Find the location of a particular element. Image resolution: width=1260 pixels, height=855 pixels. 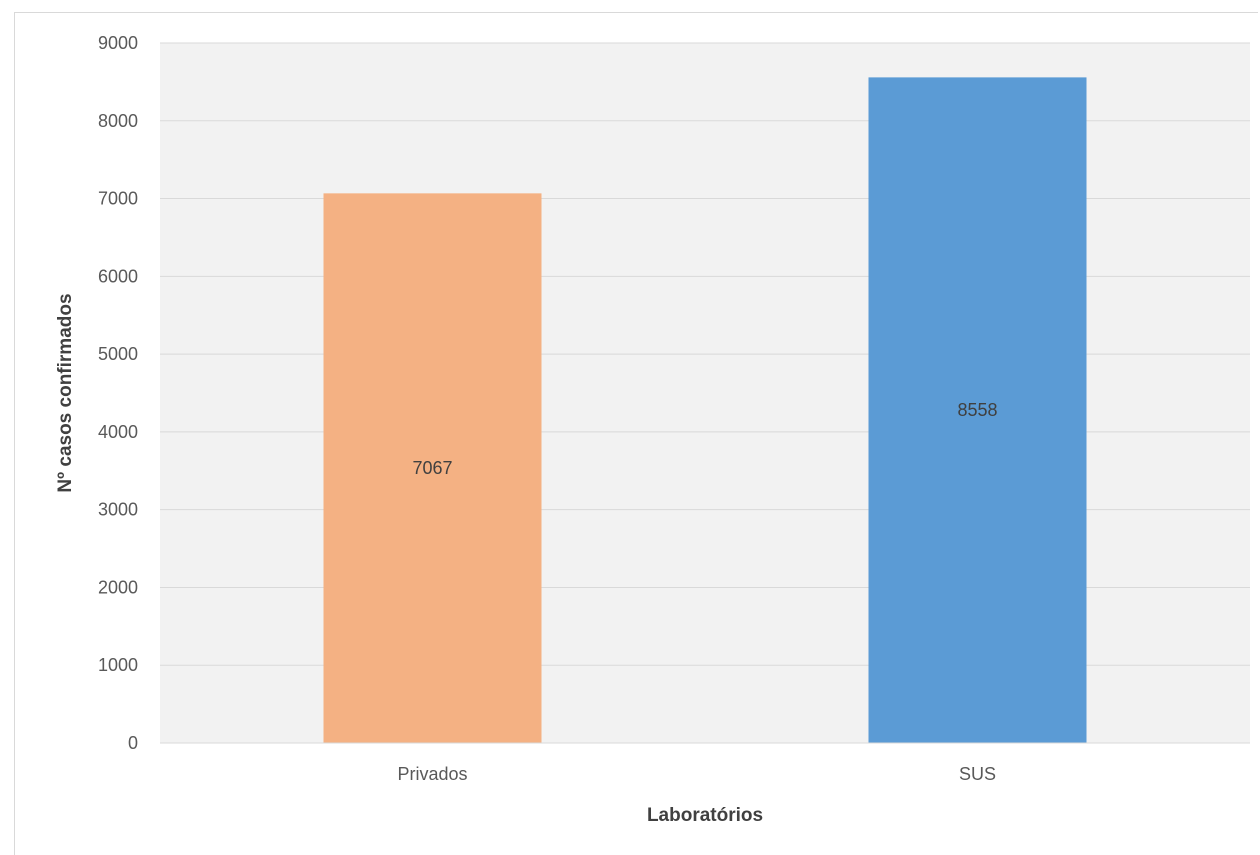

x-axis-title: Laboratórios is located at coordinates (705, 815).